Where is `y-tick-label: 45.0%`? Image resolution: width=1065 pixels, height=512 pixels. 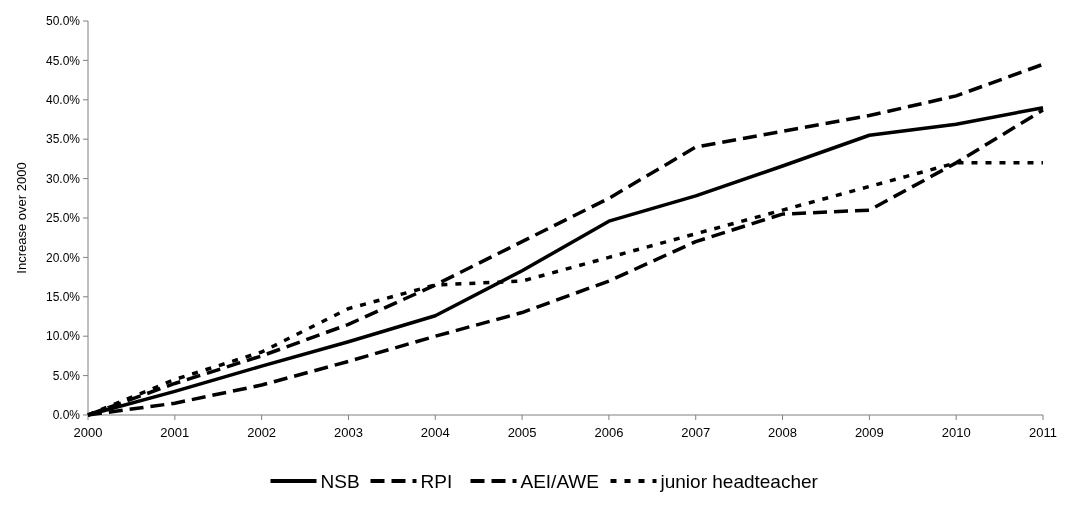 y-tick-label: 45.0% is located at coordinates (63, 60).